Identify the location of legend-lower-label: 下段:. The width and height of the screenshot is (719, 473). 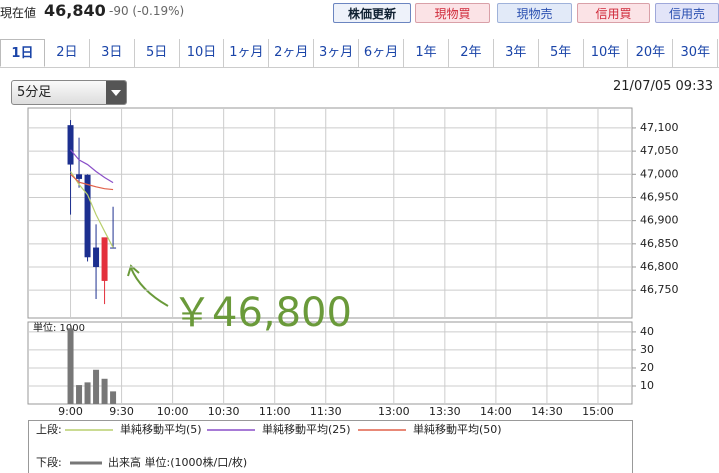
(49, 462).